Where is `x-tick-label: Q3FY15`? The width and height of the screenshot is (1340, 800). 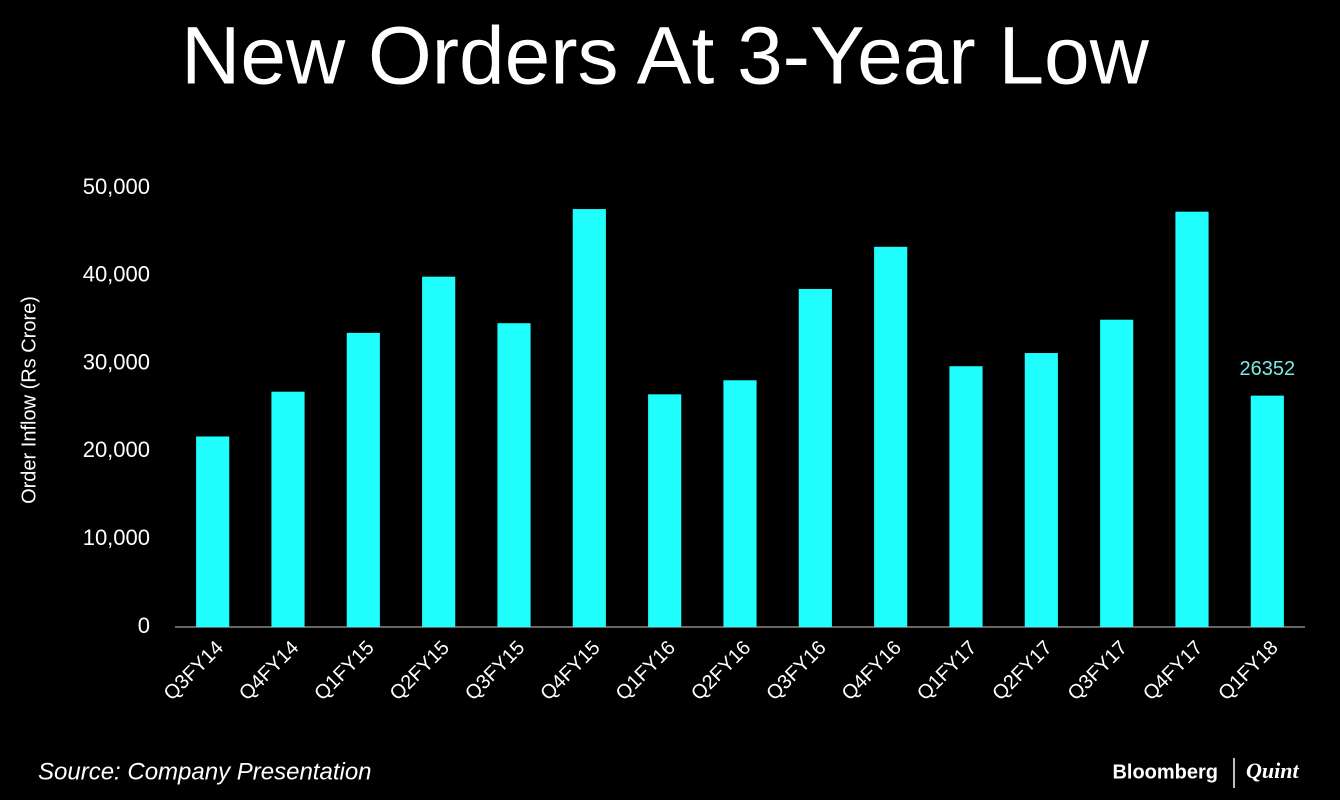
x-tick-label: Q3FY15 is located at coordinates (495, 671).